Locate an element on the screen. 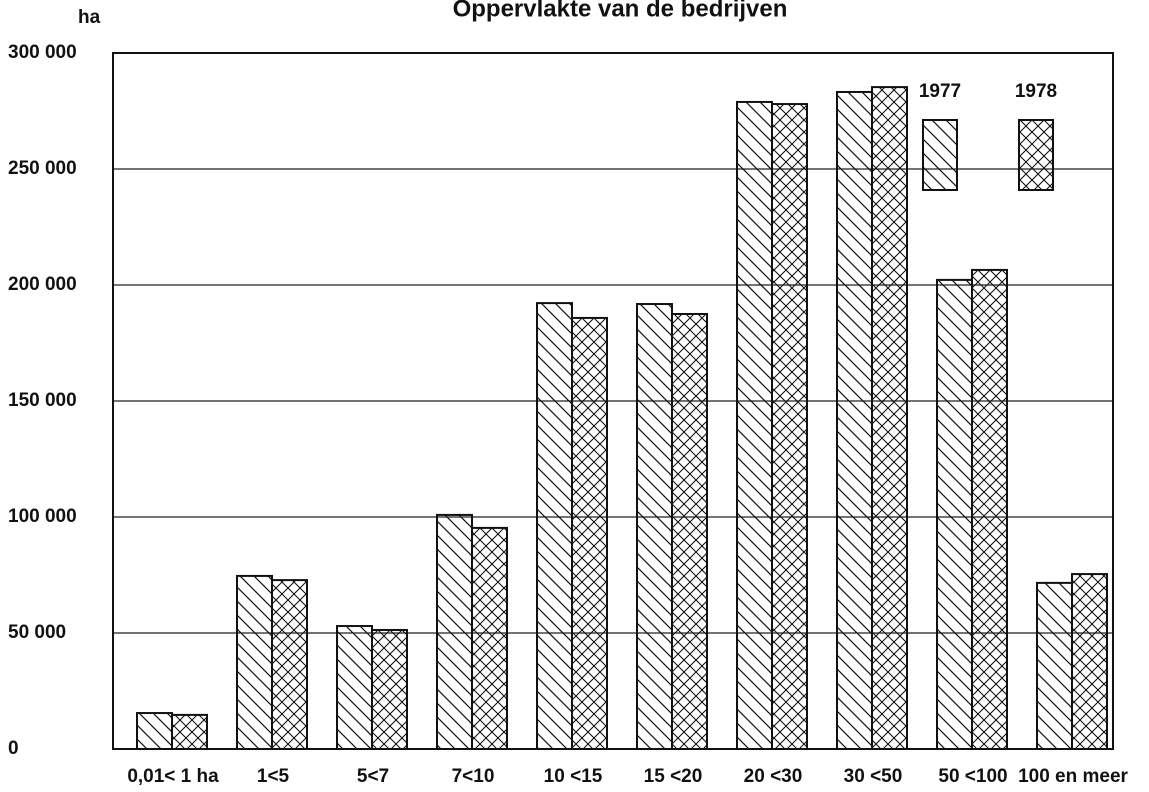  x-tick-label: 50 <100 is located at coordinates (972, 776).